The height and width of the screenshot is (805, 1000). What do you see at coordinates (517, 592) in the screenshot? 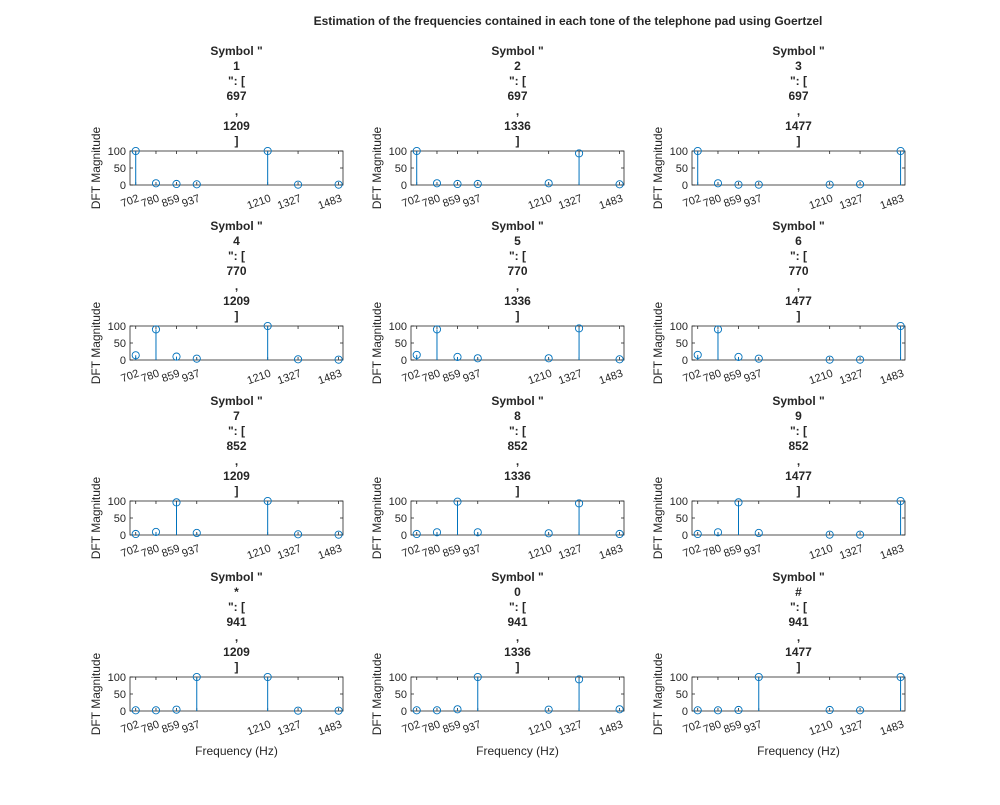
I see `subplot-title-line: 0` at bounding box center [517, 592].